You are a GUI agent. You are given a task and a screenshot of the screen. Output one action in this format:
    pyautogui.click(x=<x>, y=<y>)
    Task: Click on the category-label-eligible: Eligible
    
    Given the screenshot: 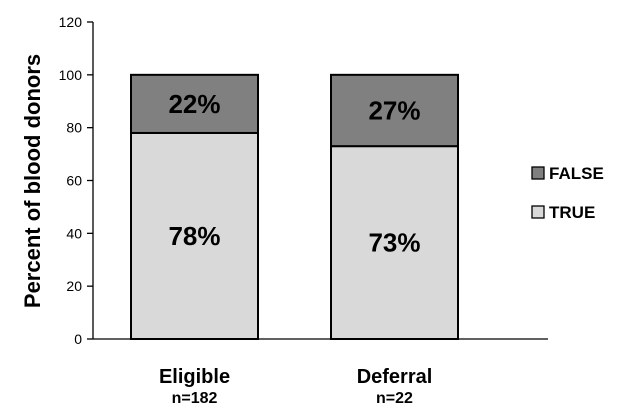 What is the action you would take?
    pyautogui.click(x=194, y=377)
    